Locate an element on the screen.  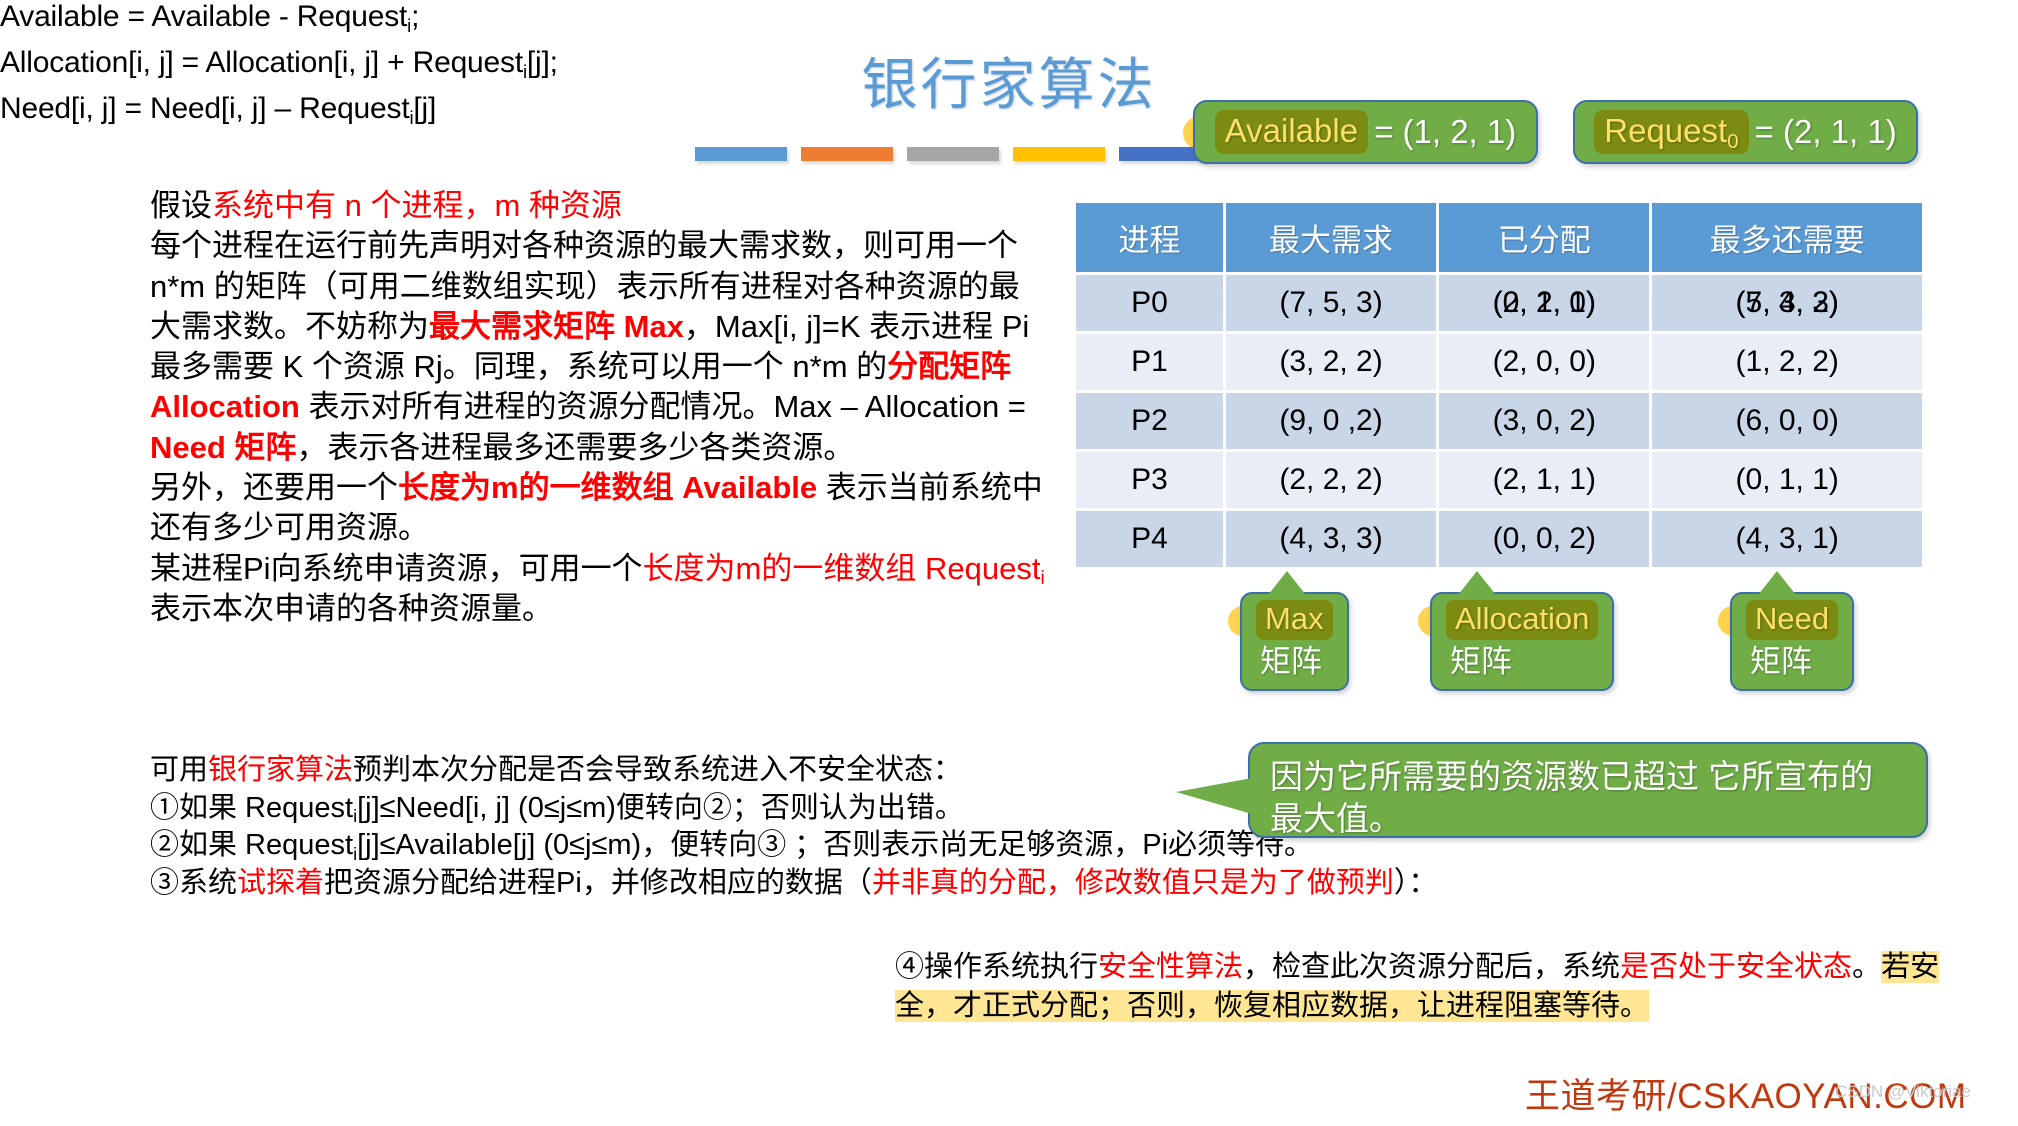
table-row: P3 (2, 2, 2) (2, 1, 1) (0, 1, 1) is located at coordinates (1499, 480).